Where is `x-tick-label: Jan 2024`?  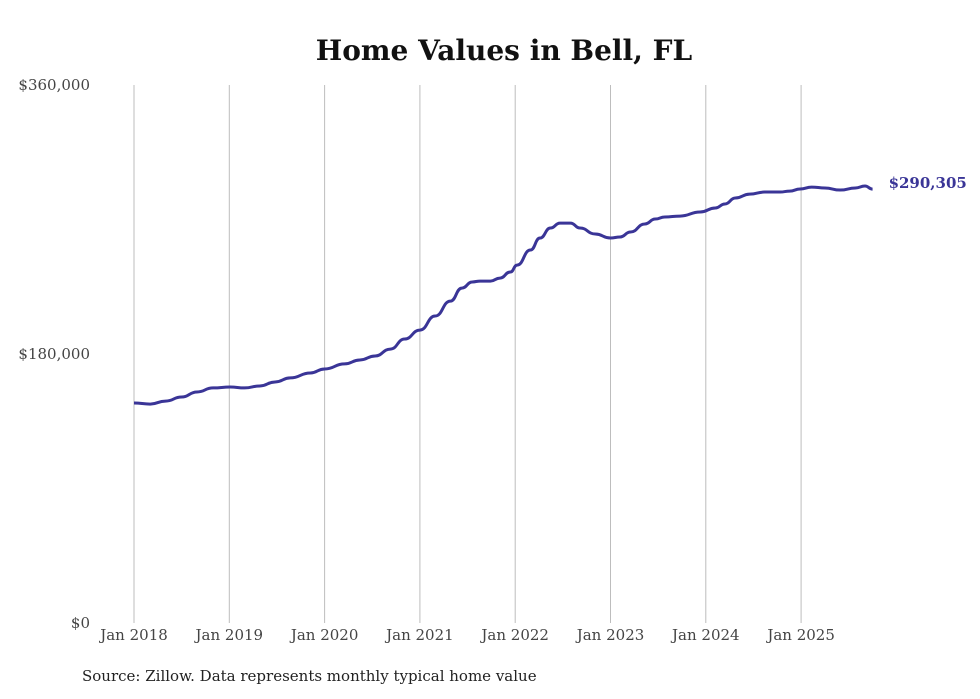
x-tick-label: Jan 2024 is located at coordinates (705, 635).